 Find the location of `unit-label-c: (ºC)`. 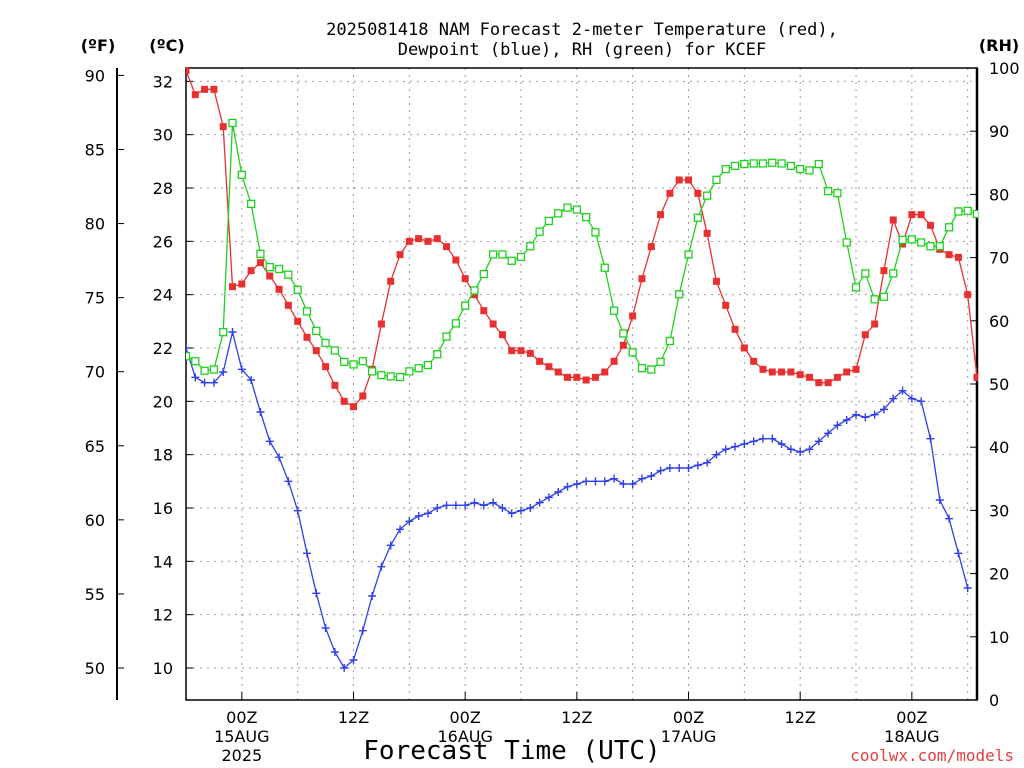

unit-label-c: (ºC) is located at coordinates (166, 45).